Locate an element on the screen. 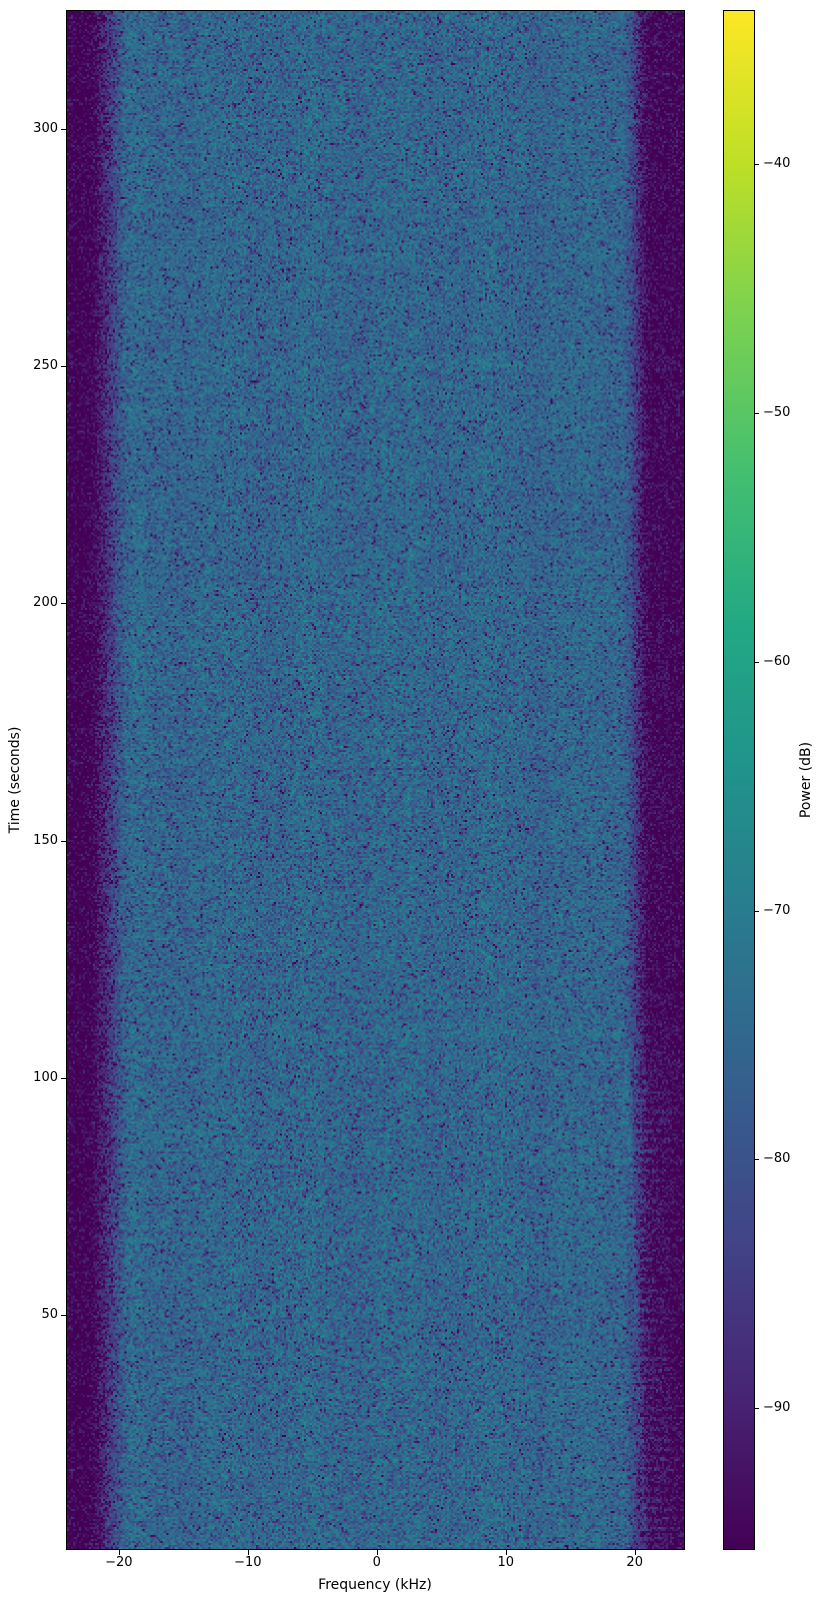 The image size is (823, 1603). x-tick-label: 10 is located at coordinates (506, 1562).